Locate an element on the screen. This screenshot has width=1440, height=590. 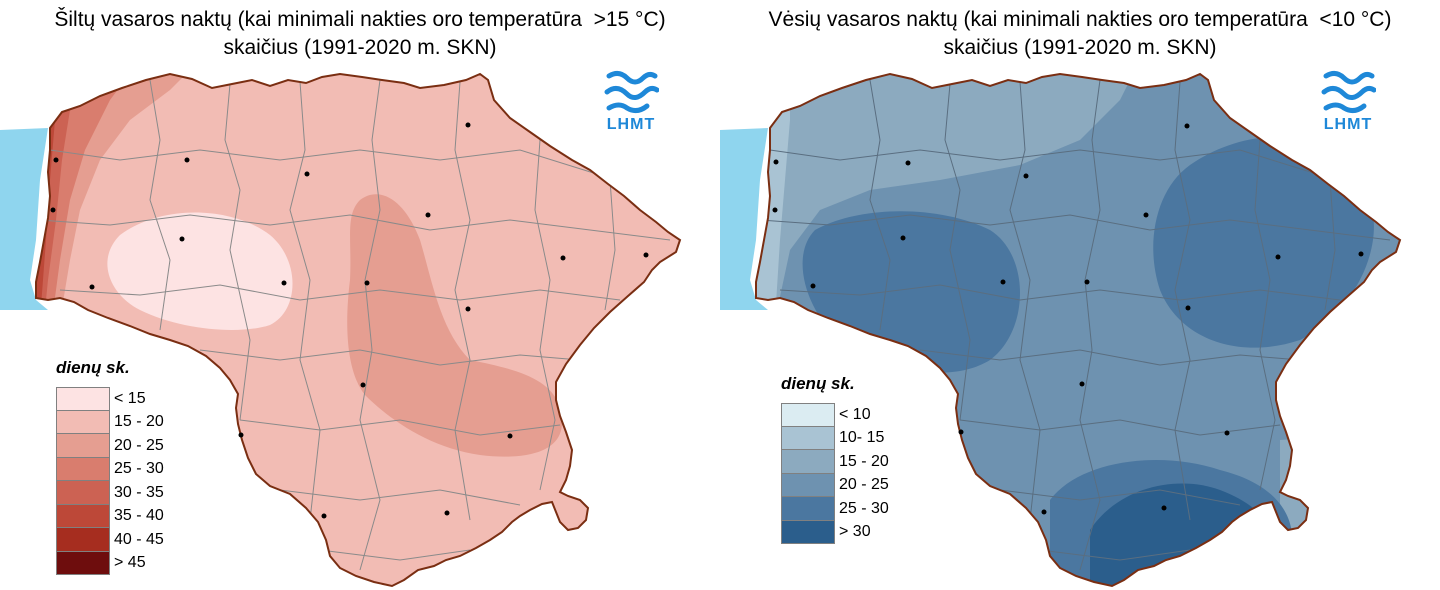
legend-label: > 45 is located at coordinates (130, 563).